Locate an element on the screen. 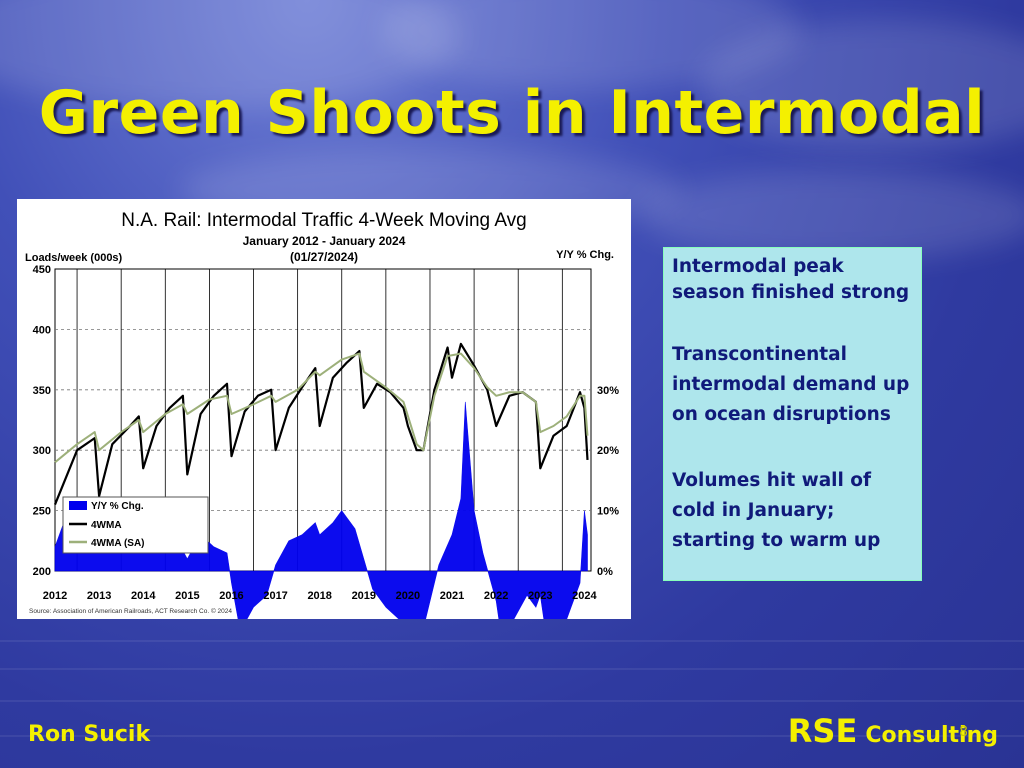 This screenshot has width=1024, height=768. brand-name: RSE is located at coordinates (822, 731).